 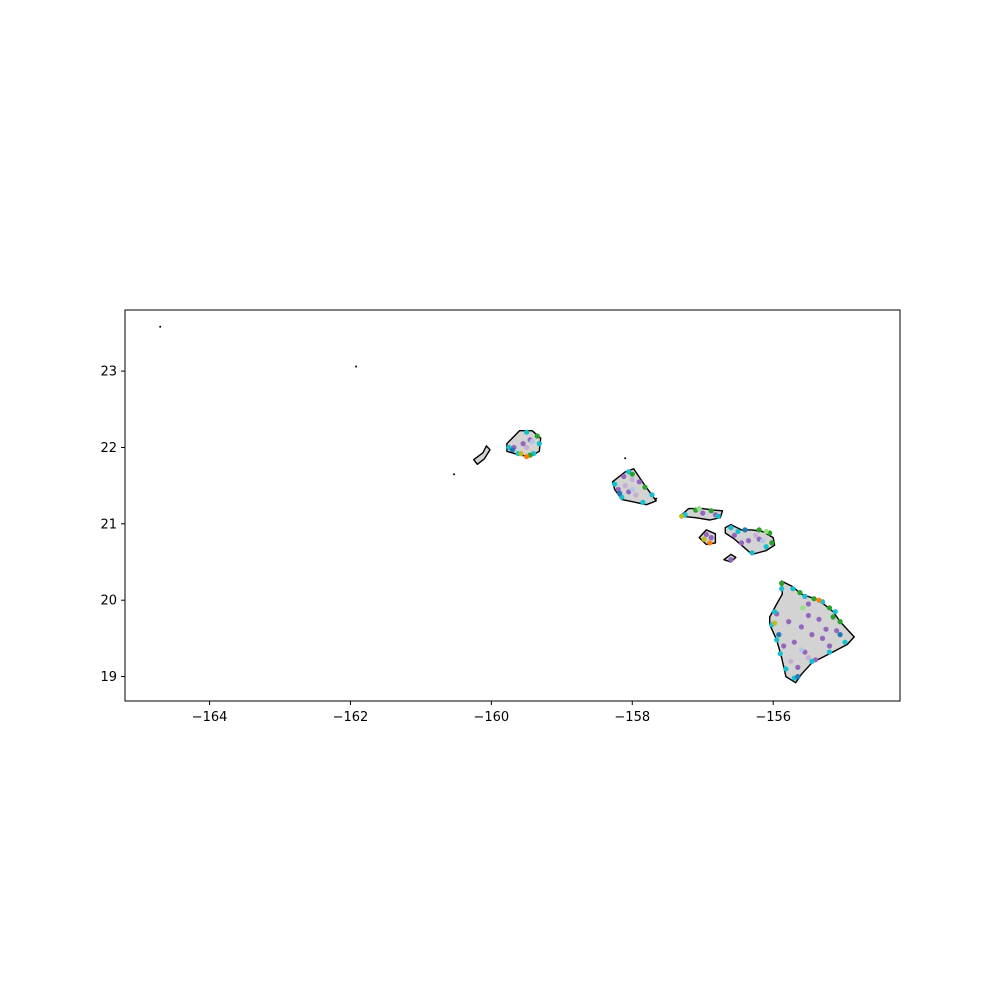 I want to click on x-axis: −164 −162 −160 −158 −156, so click(x=491, y=713).